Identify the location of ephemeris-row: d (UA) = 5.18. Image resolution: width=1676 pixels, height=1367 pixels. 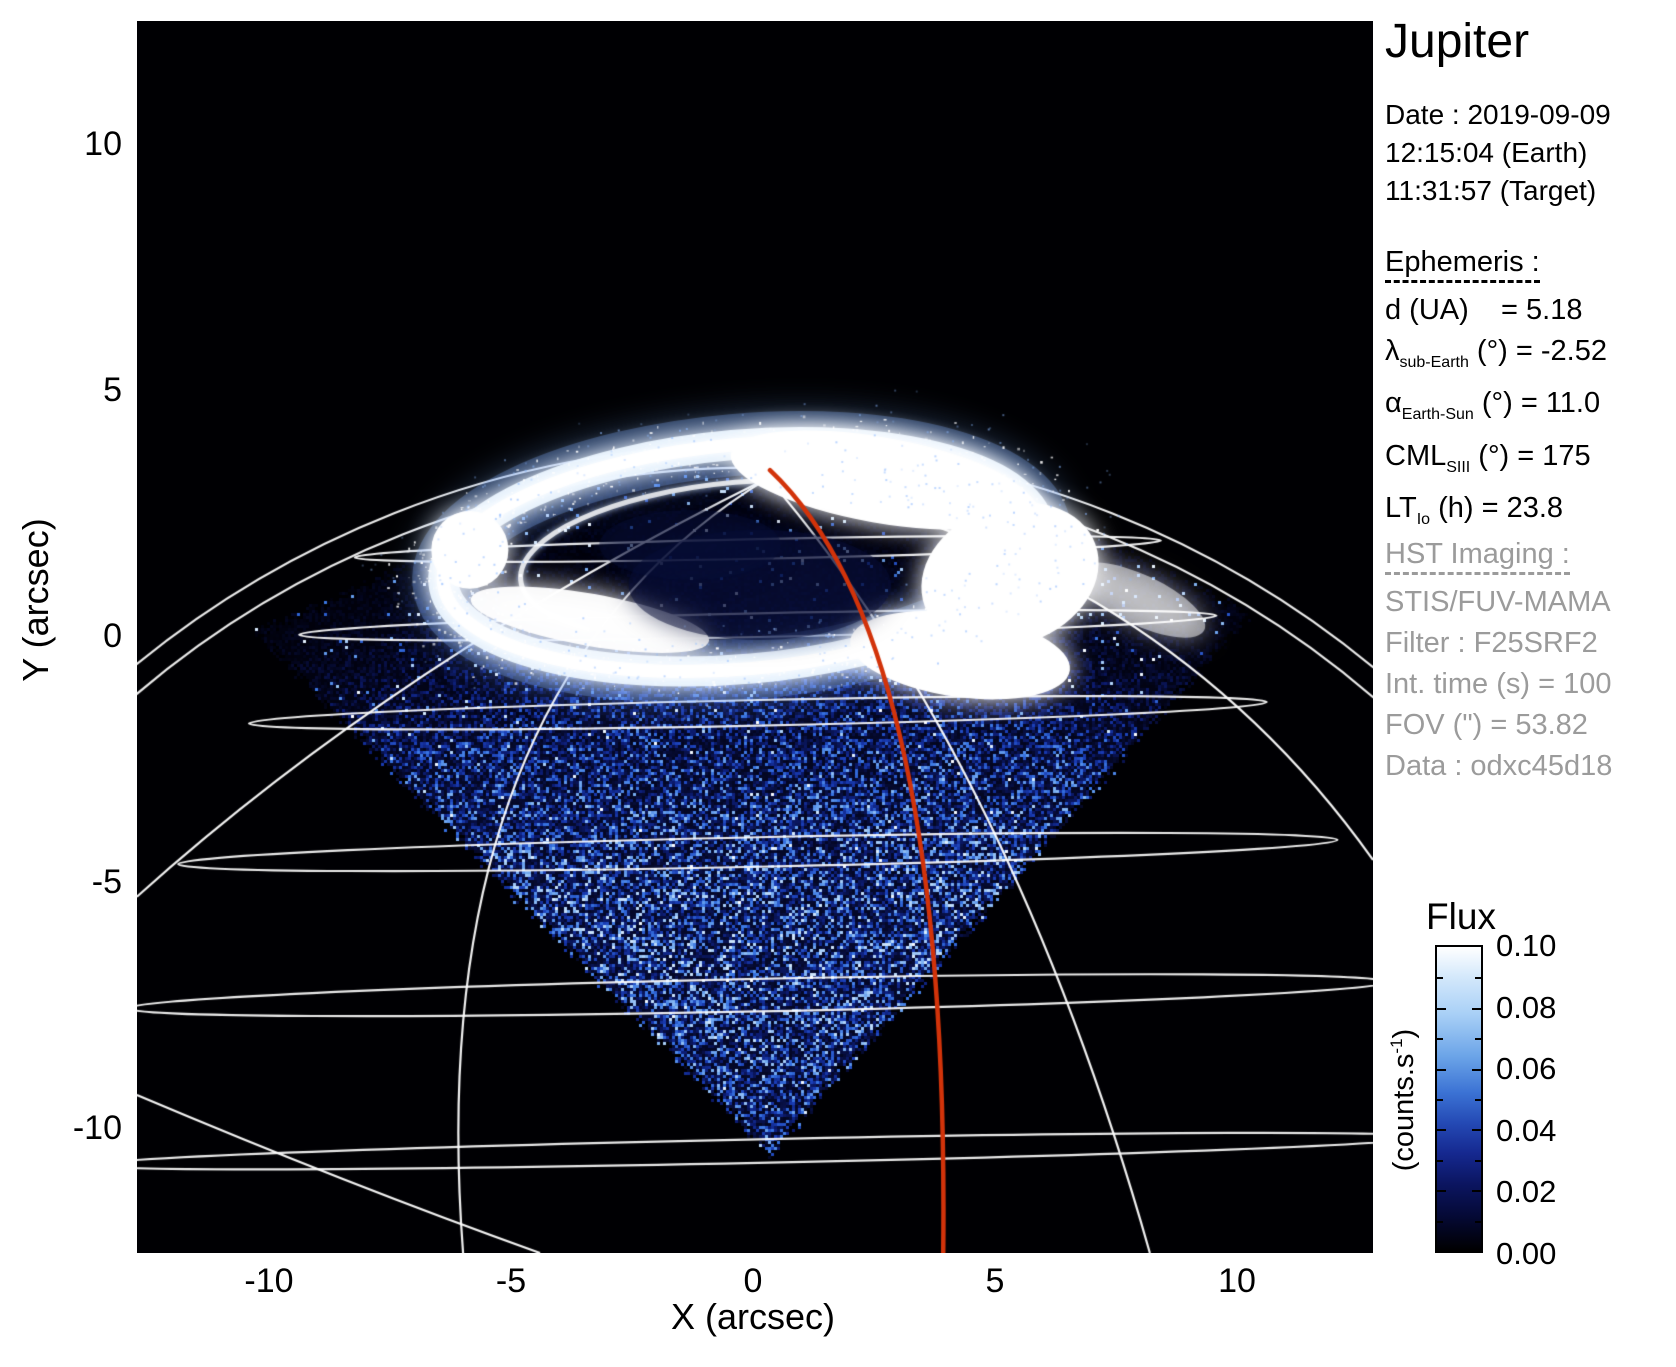
(1484, 310).